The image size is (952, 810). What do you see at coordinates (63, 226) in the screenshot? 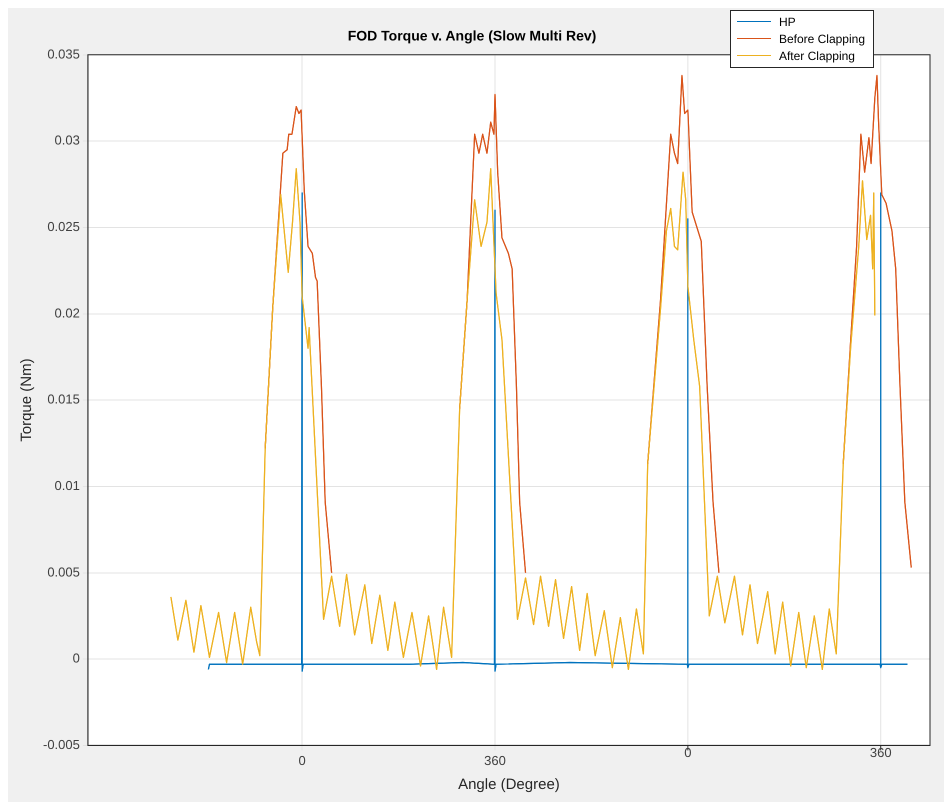
I see `y-tick-label: 0.025` at bounding box center [63, 226].